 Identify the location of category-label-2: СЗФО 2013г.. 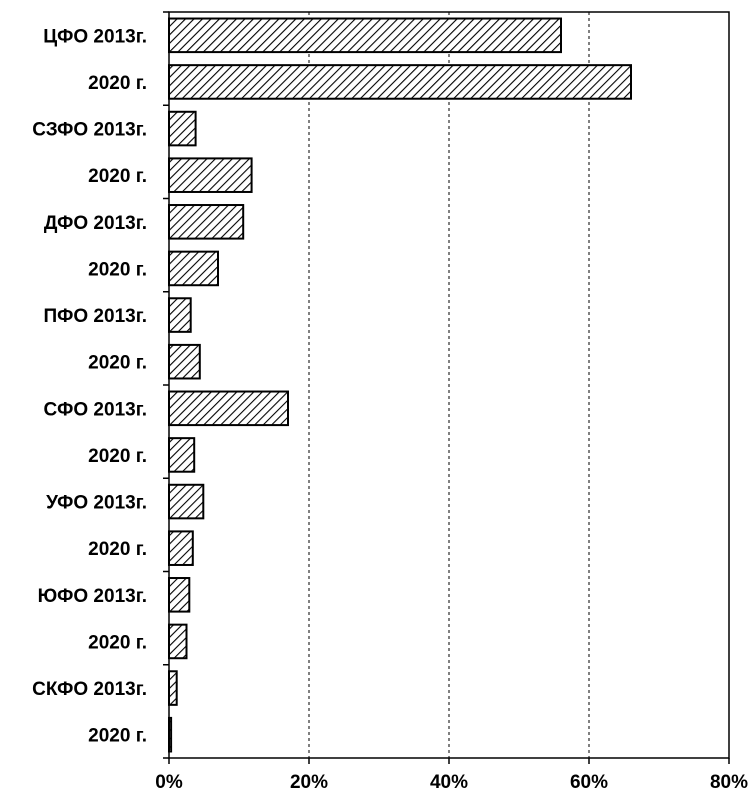
(89, 130).